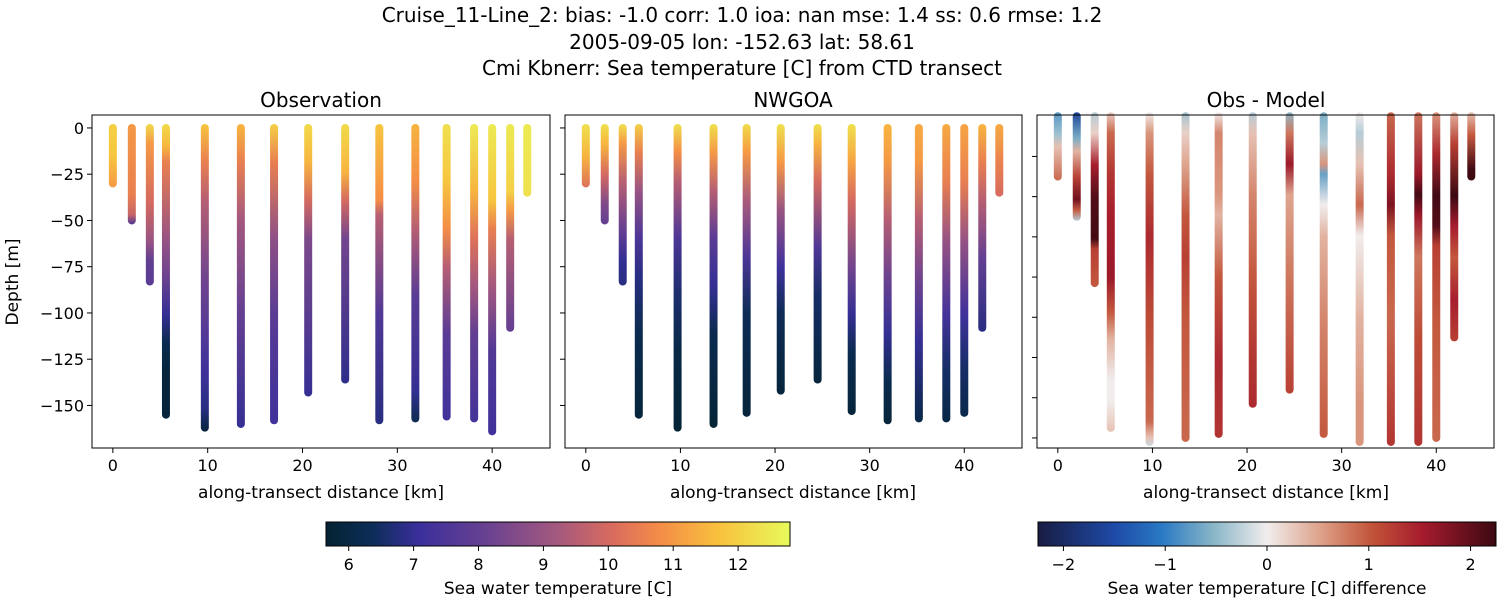 Image resolution: width=1500 pixels, height=604 pixels. Describe the element at coordinates (1267, 534) in the screenshot. I see `colorbar-balance` at that location.